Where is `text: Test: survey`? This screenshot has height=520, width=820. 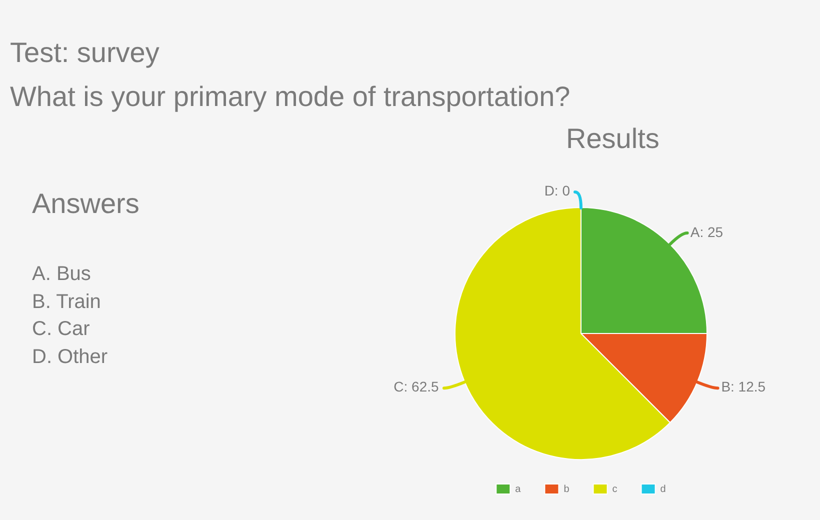 text: Test: survey is located at coordinates (85, 52).